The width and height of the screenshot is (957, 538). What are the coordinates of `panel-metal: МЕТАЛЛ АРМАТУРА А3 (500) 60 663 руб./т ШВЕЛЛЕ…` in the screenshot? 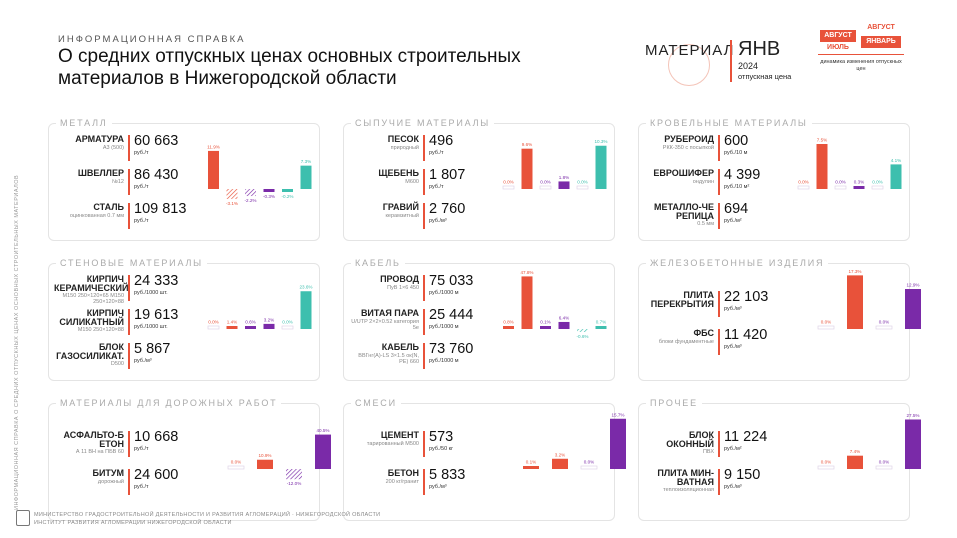 It's located at (184, 179).